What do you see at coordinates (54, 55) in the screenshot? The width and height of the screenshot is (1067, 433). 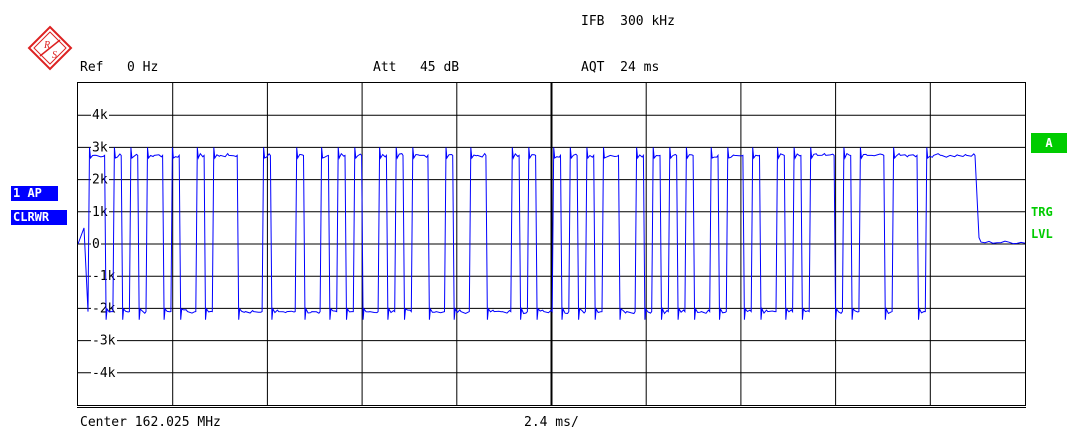 I see `svg-text: S` at bounding box center [54, 55].